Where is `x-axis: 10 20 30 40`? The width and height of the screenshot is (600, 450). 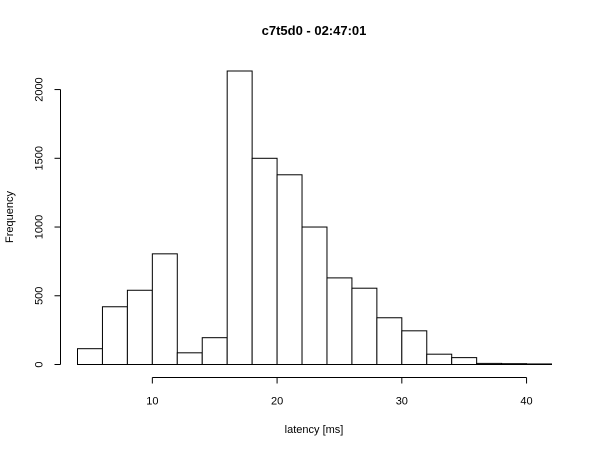 x-axis: 10 20 30 40 is located at coordinates (339, 392).